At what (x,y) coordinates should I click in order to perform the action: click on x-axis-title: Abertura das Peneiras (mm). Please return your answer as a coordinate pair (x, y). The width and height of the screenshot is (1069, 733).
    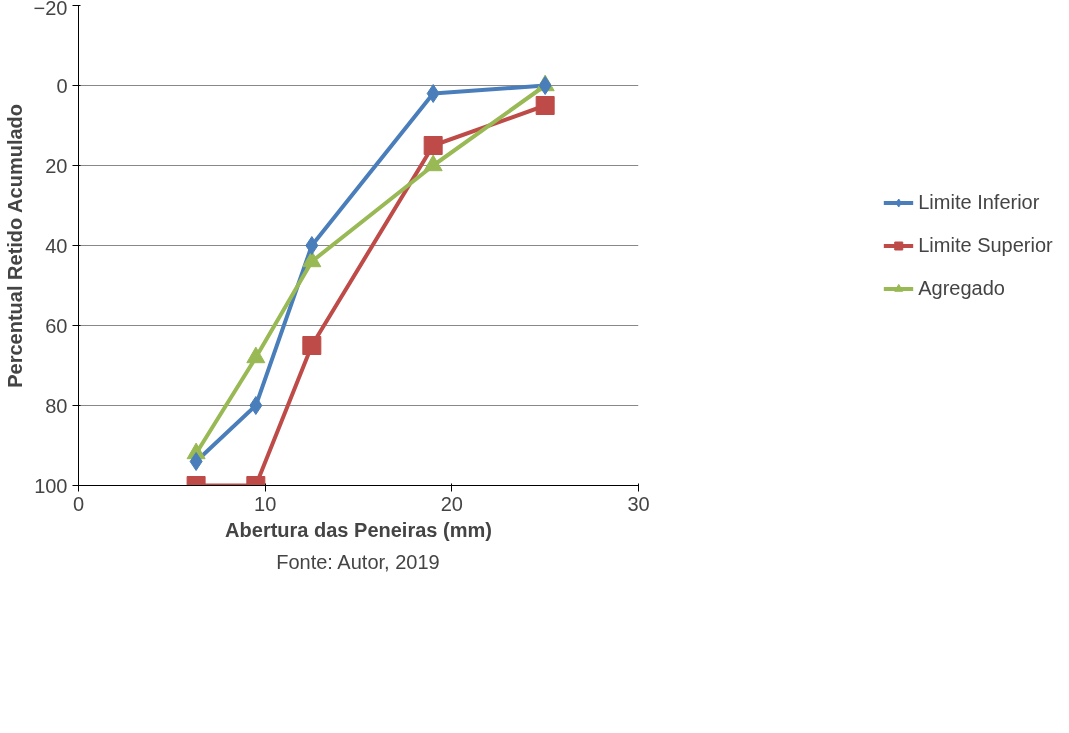
    Looking at the image, I should click on (358, 529).